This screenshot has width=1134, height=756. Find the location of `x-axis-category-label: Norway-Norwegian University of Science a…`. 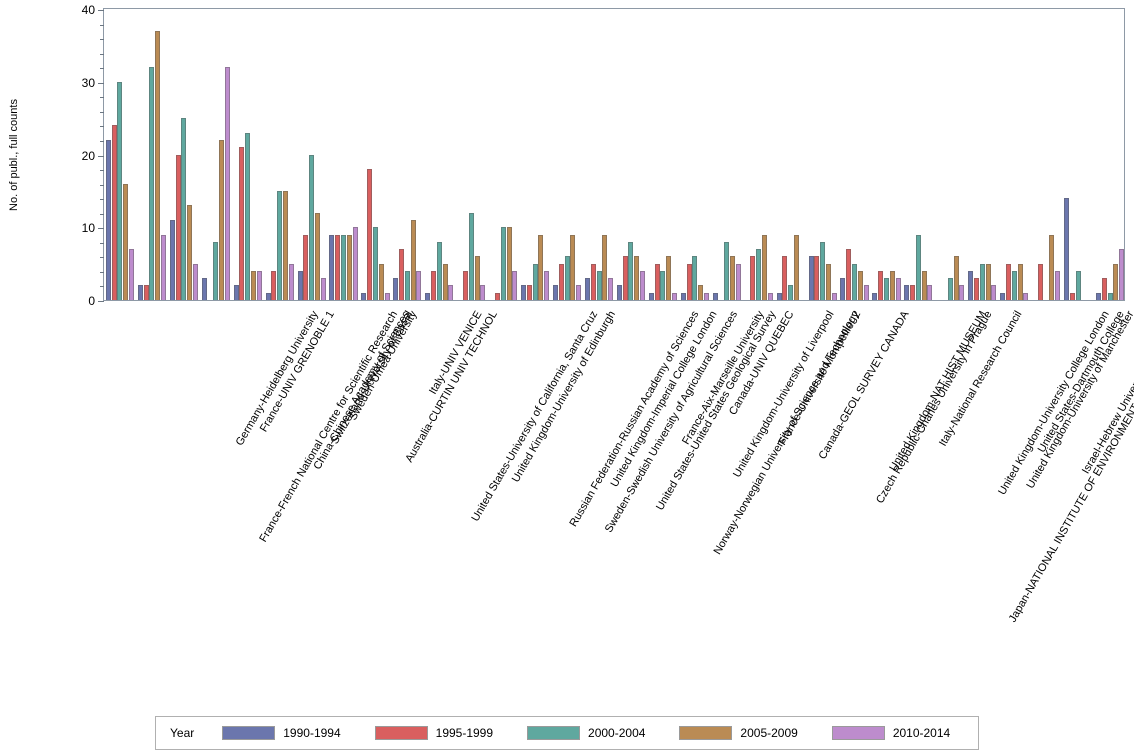

x-axis-category-label: Norway-Norwegian University of Science a… is located at coordinates (786, 433).